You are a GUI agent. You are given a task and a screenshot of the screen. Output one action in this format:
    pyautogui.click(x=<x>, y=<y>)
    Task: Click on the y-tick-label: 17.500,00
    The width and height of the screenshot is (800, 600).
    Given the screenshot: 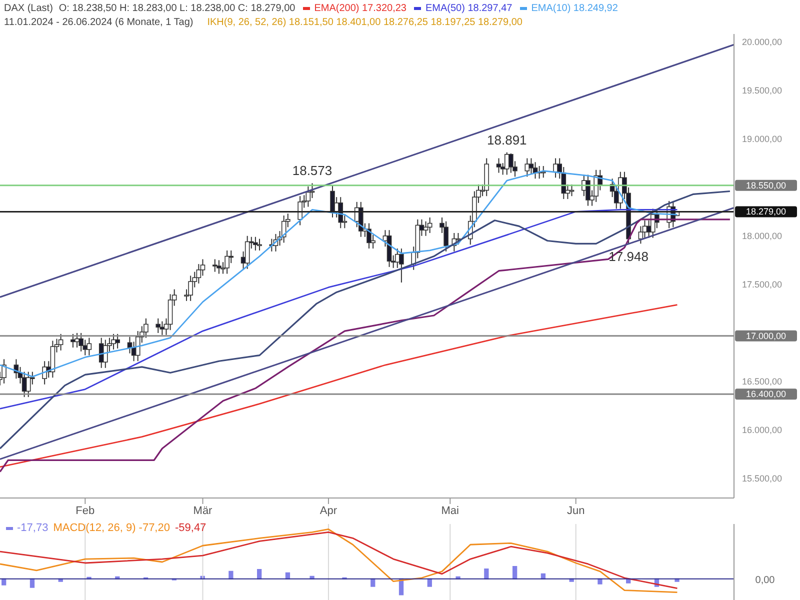 What is the action you would take?
    pyautogui.click(x=762, y=285)
    